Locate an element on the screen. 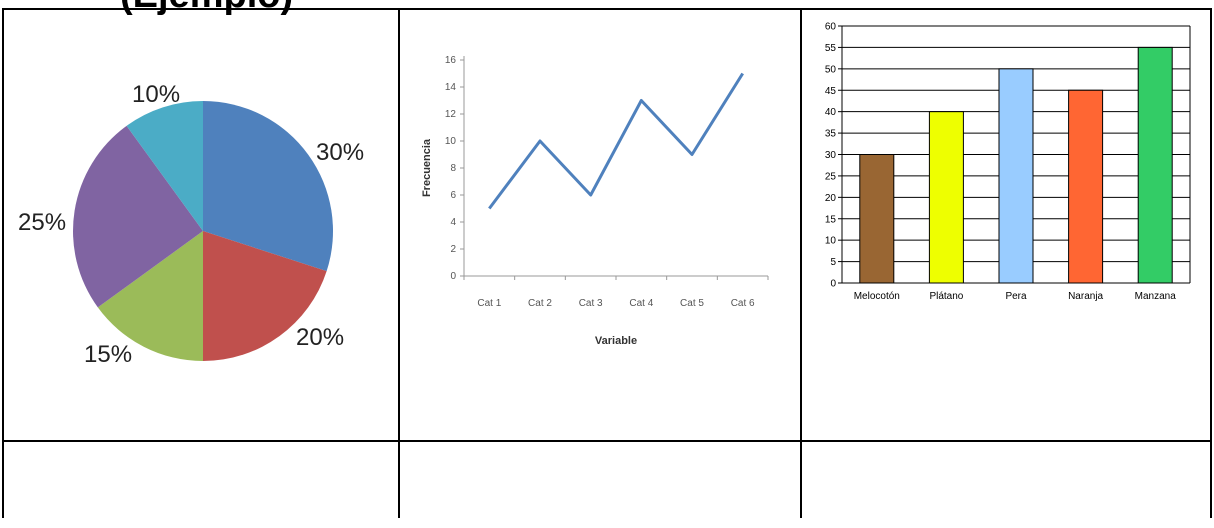 This screenshot has width=1214, height=528. y-tick-label: 15 is located at coordinates (831, 219).